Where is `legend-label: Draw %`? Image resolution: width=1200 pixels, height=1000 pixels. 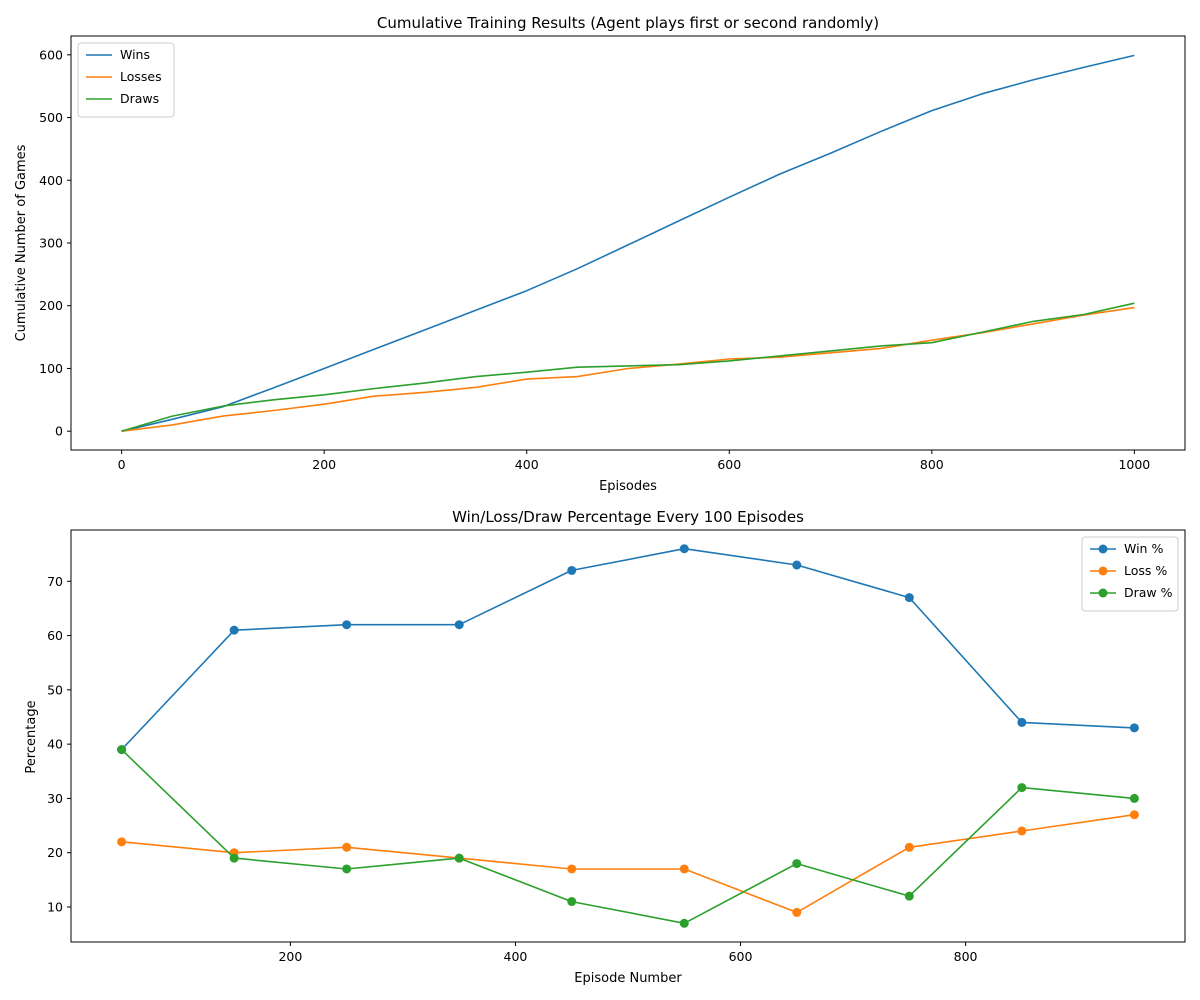
legend-label: Draw % is located at coordinates (1148, 592).